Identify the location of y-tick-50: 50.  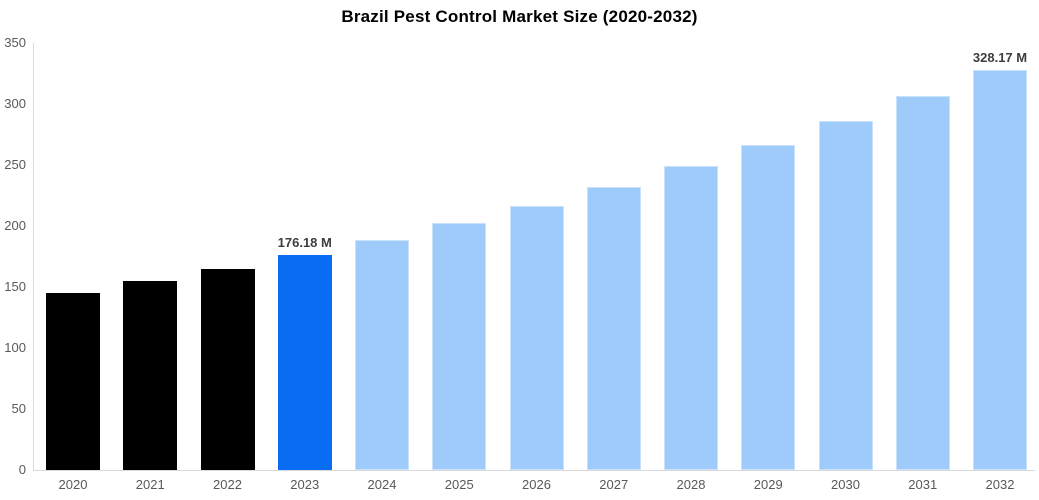
(18, 408).